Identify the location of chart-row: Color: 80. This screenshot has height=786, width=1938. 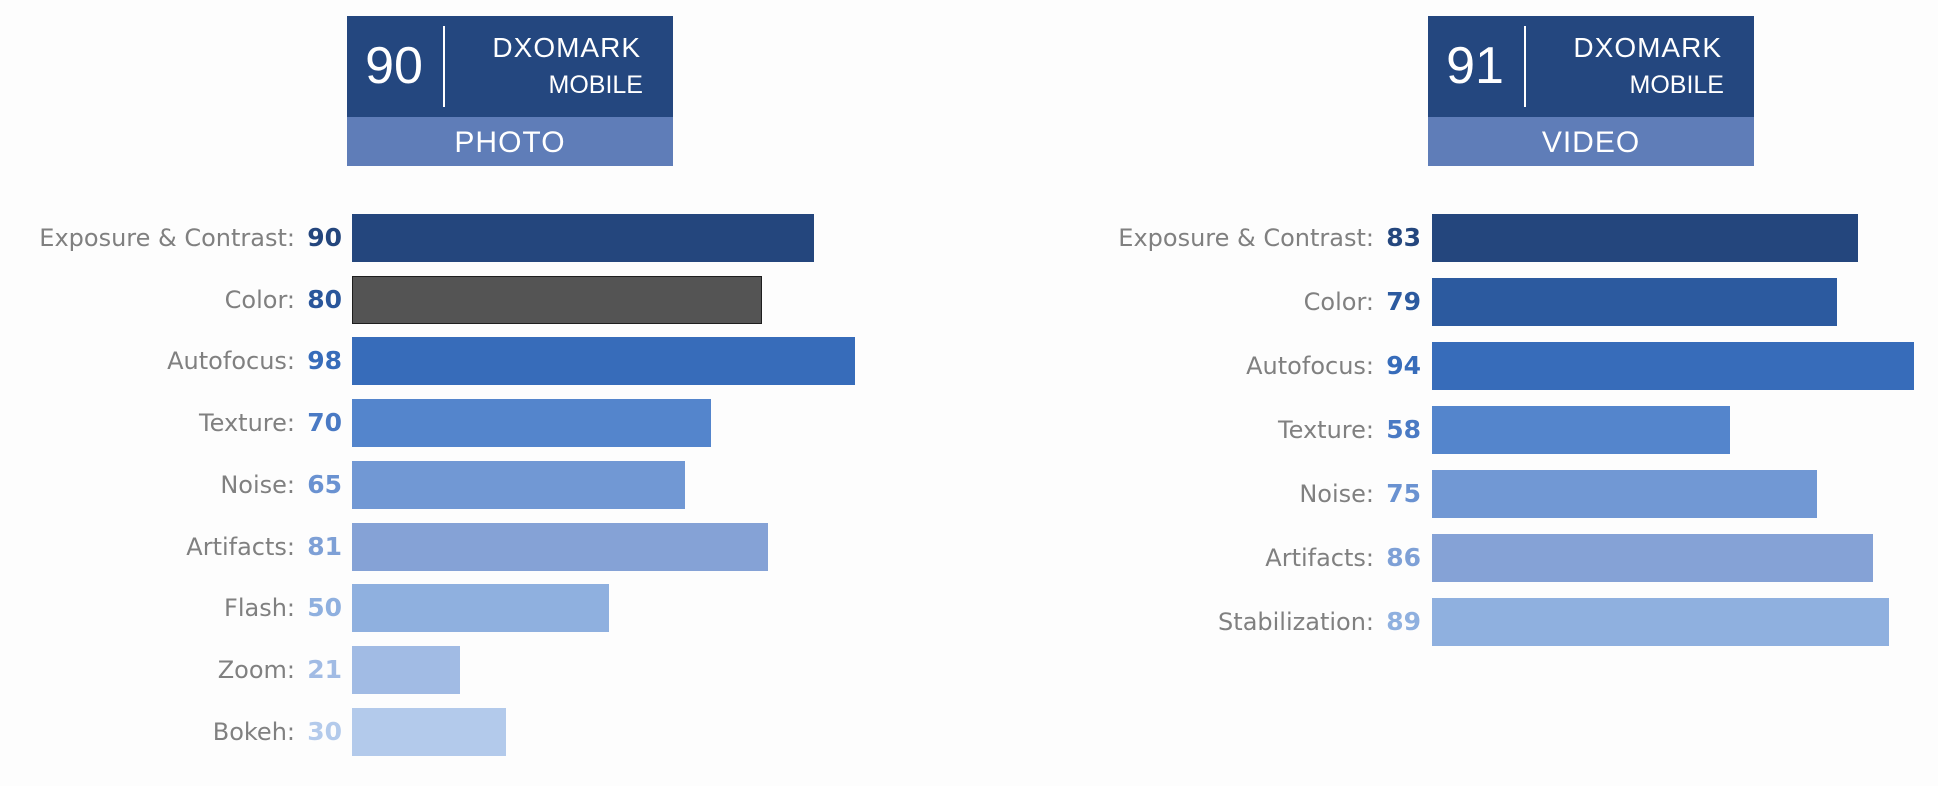
(969, 299).